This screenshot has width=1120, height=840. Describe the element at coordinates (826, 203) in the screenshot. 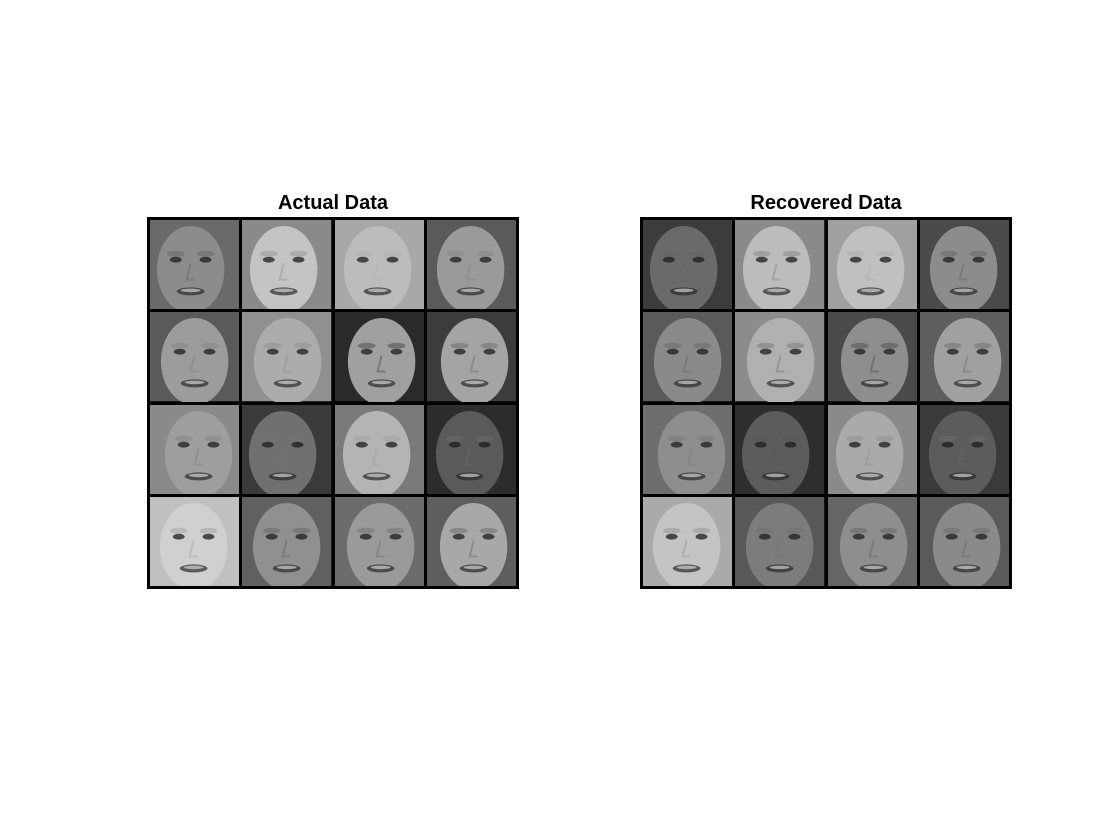

I see `panel-title: Recovered Data` at that location.